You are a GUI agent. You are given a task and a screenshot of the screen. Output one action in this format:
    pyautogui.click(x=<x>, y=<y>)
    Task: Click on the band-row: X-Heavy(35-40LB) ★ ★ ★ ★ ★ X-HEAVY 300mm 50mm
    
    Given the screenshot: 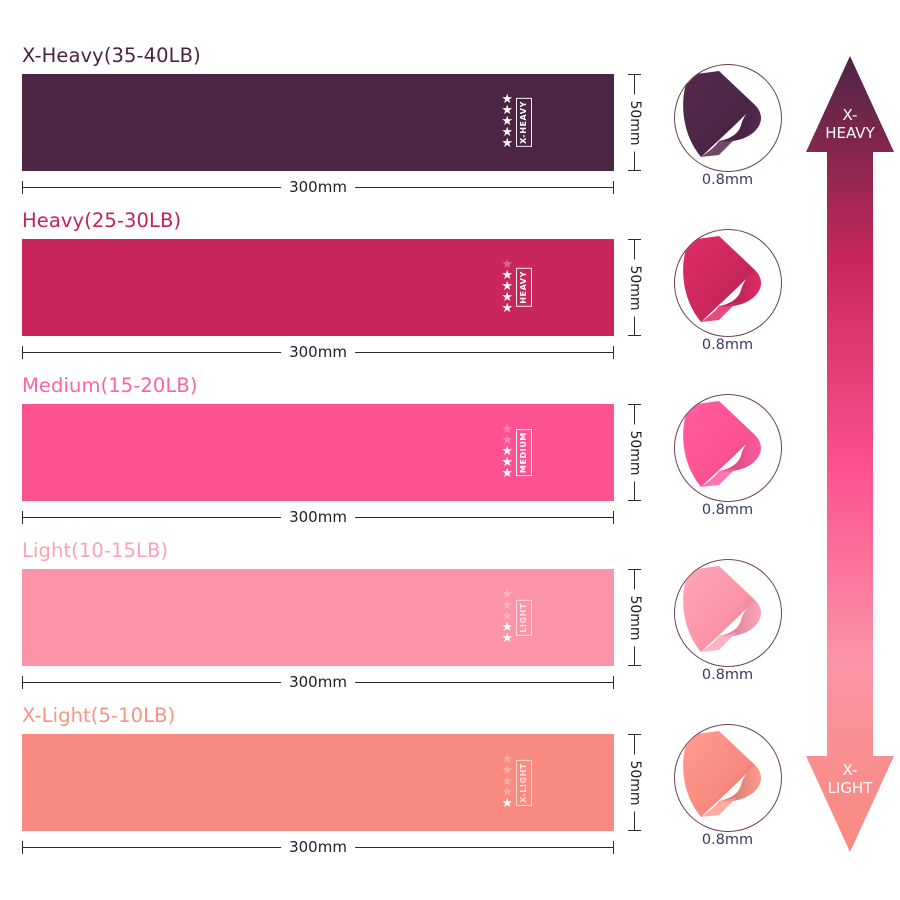 What is the action you would take?
    pyautogui.click(x=324, y=126)
    